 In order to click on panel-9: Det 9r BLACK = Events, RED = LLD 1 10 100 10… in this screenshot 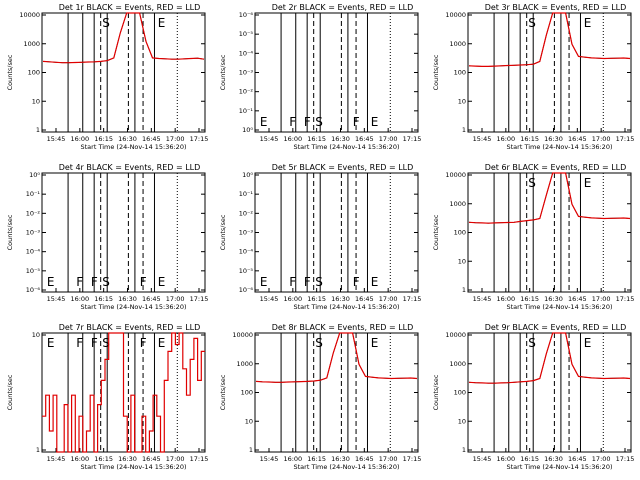, I will do `click(533, 397)`.